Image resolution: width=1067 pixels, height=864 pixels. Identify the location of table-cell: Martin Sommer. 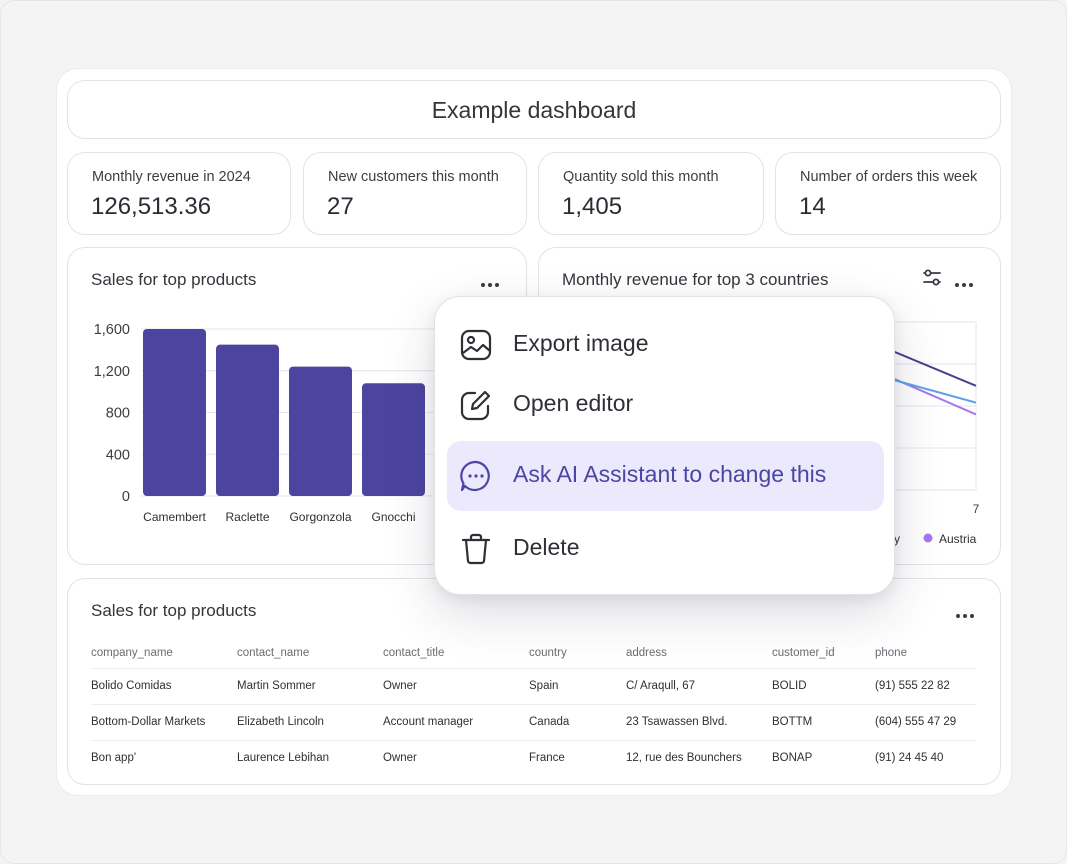
(310, 685).